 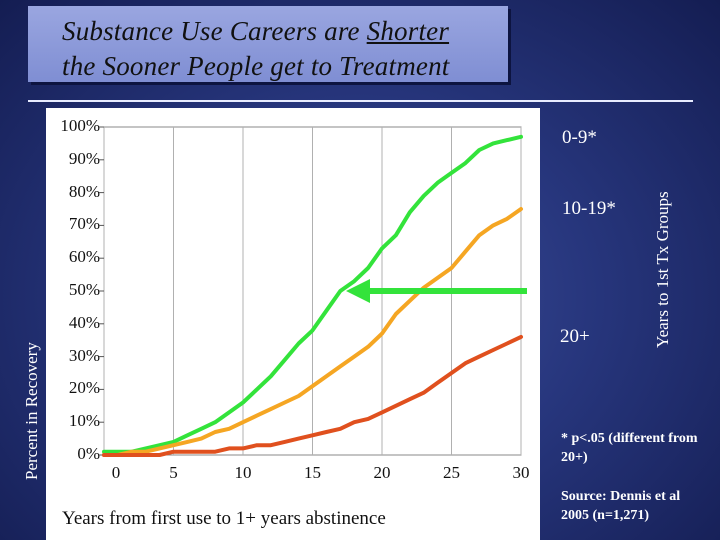 What do you see at coordinates (214, 31) in the screenshot?
I see `title-text-part: Substance Use Careers are` at bounding box center [214, 31].